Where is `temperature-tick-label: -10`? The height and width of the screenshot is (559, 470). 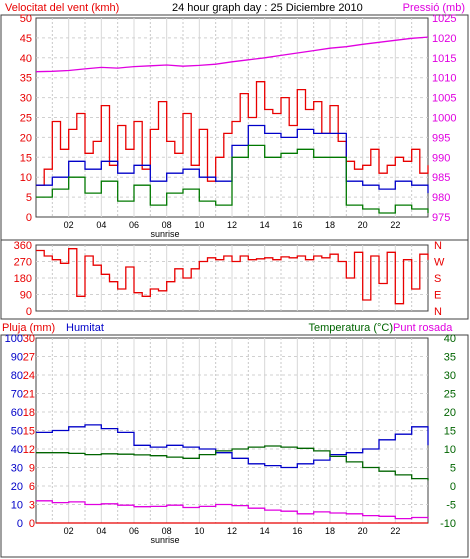 temperature-tick-label: -10 is located at coordinates (448, 524).